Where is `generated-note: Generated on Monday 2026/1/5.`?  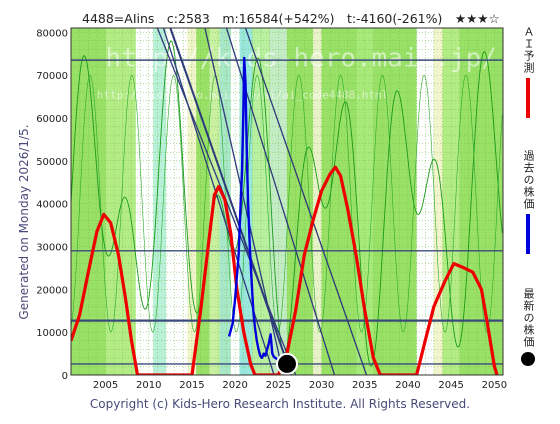
generated-note: Generated on Monday 2026/1/5. is located at coordinates (24, 221).